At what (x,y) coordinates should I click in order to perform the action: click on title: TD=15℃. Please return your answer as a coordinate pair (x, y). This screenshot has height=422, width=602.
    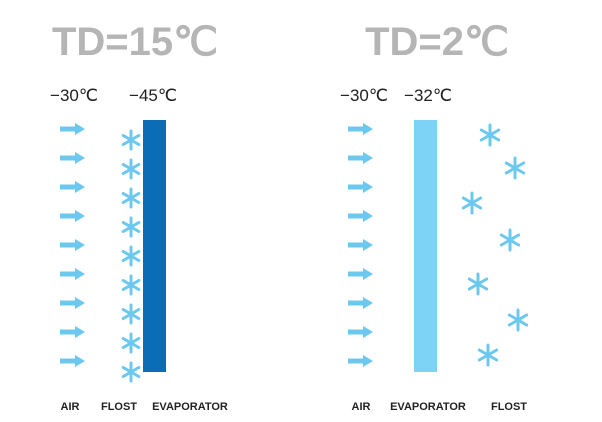
    Looking at the image, I should click on (135, 42).